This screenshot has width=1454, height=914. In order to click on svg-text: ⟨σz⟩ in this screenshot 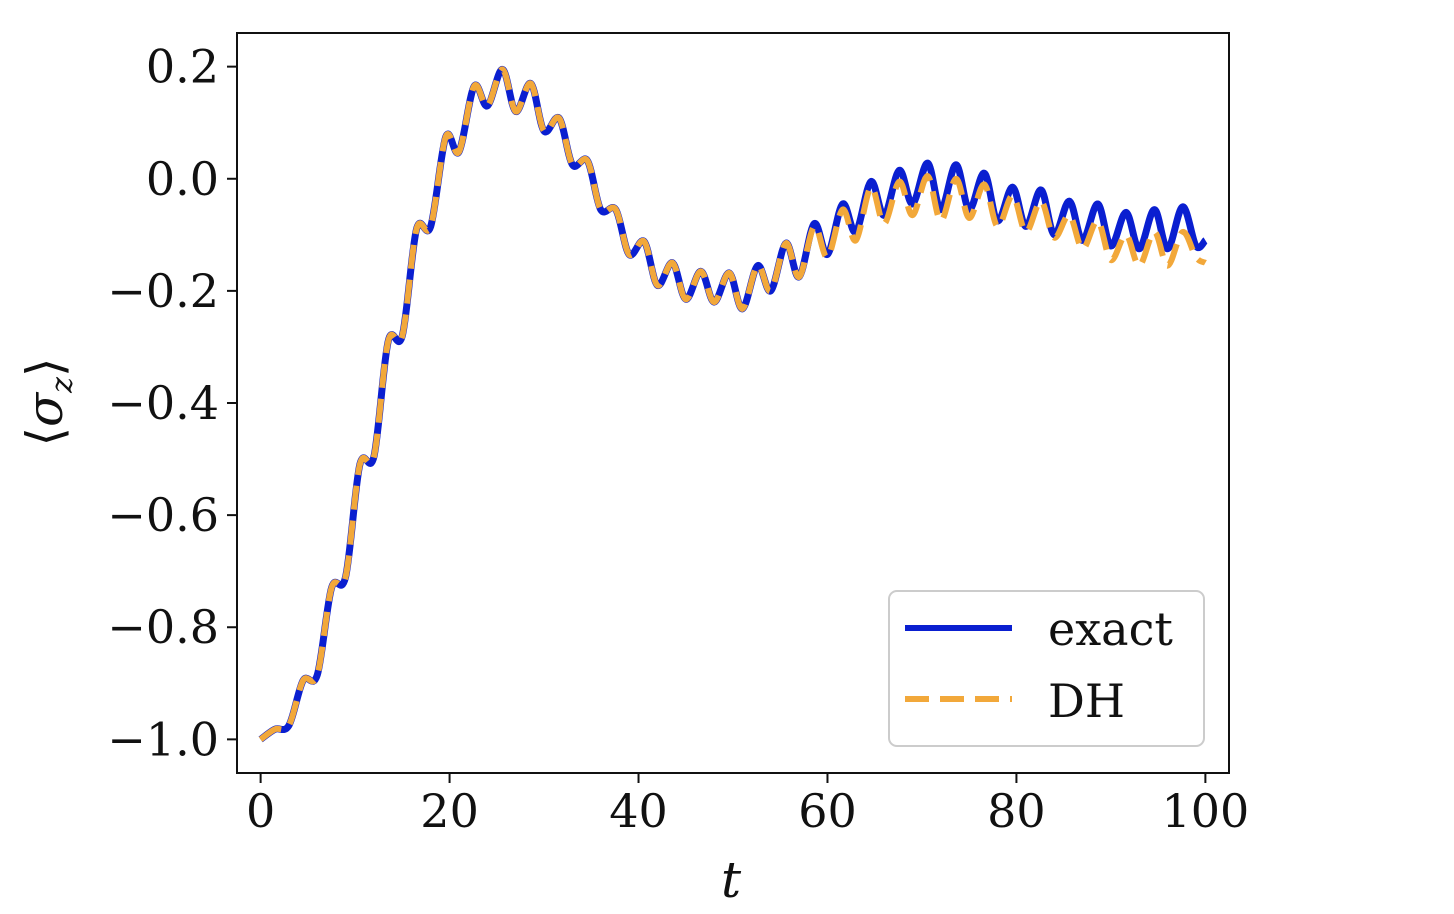, I will do `click(48, 402)`.